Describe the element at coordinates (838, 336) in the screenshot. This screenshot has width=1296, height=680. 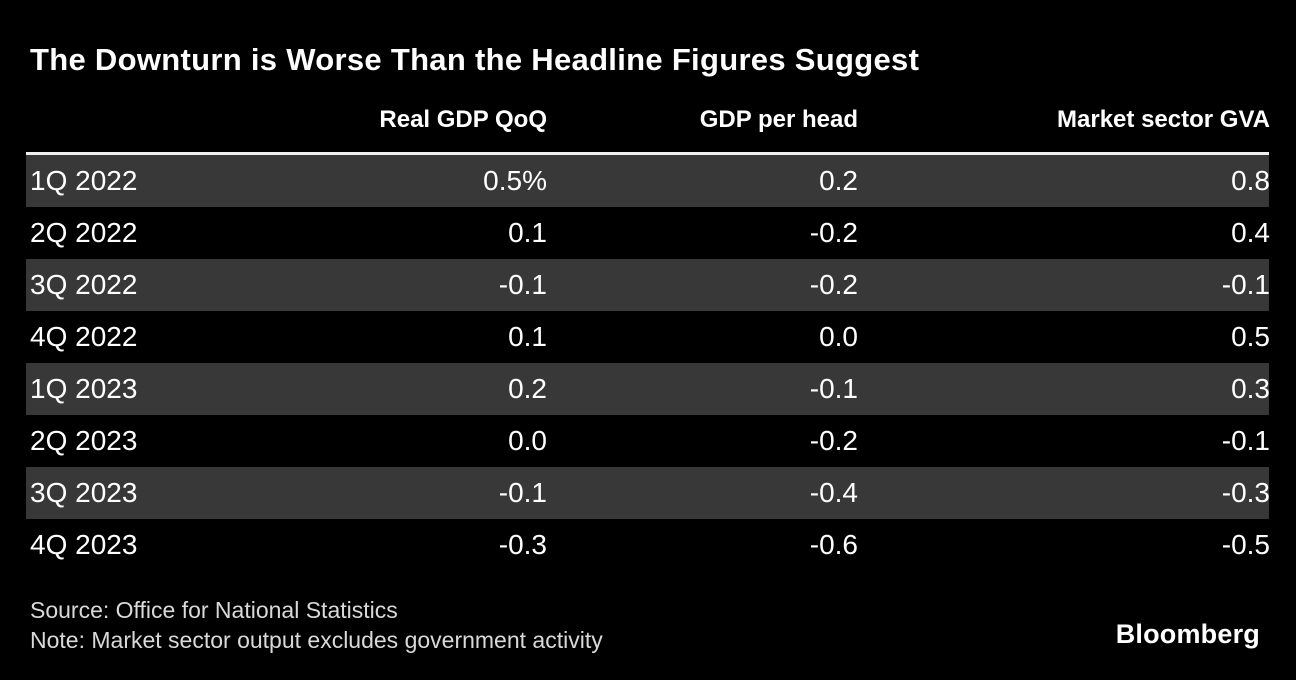
I see `cell-gdp-per-head: 0.0` at that location.